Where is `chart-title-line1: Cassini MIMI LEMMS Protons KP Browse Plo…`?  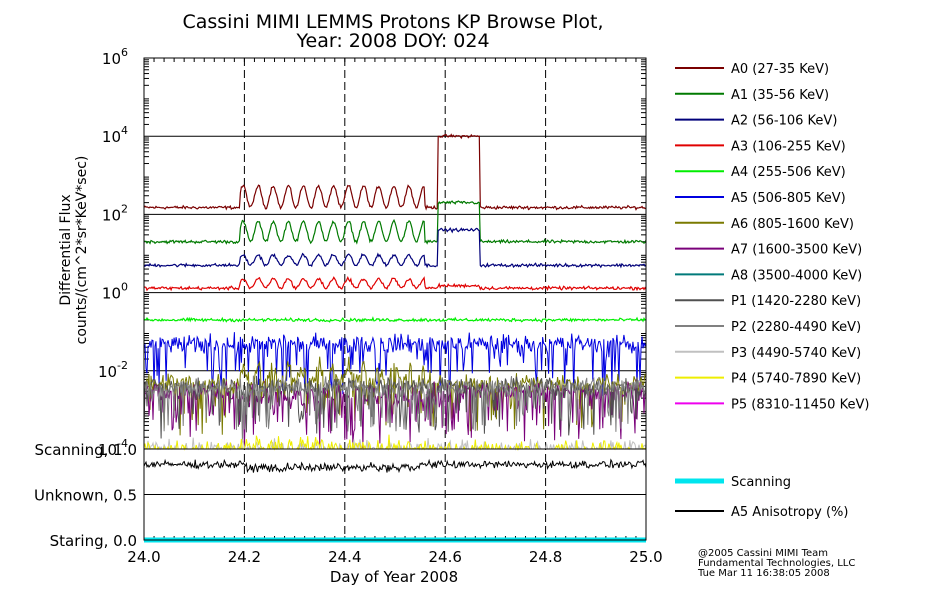 chart-title-line1: Cassini MIMI LEMMS Protons KP Browse Plo… is located at coordinates (392, 22).